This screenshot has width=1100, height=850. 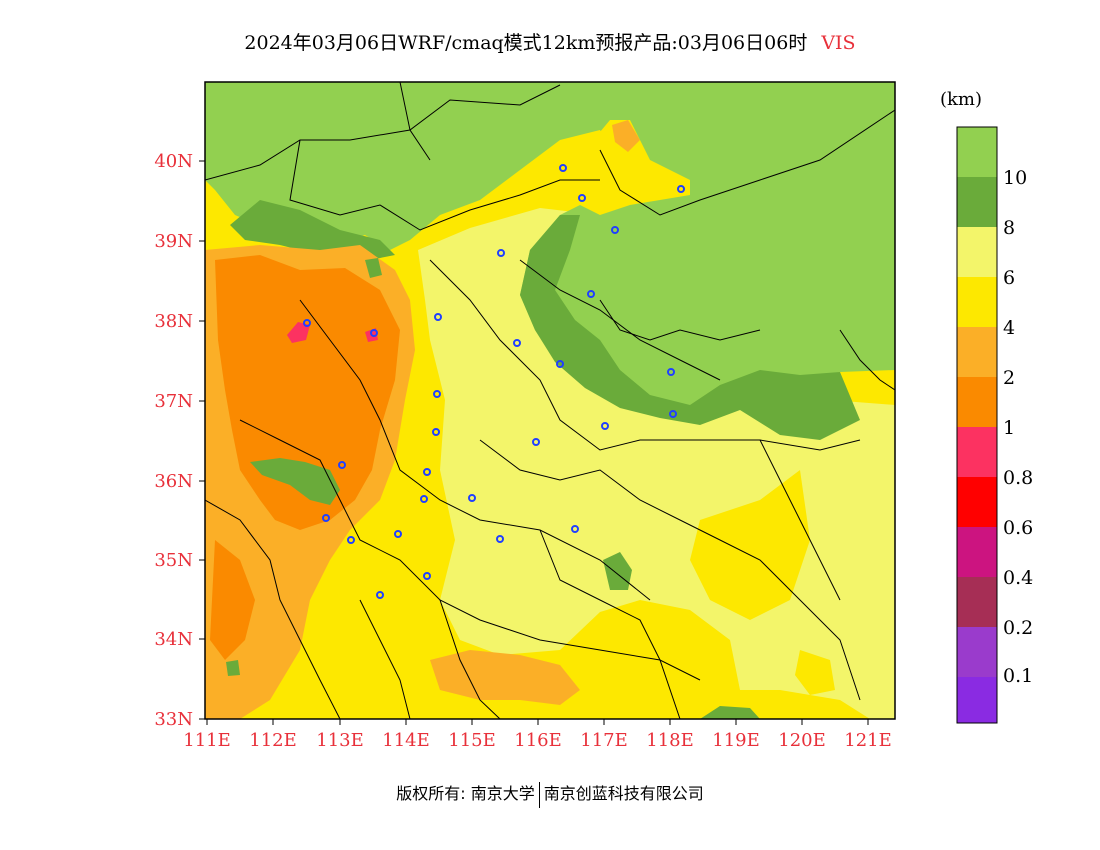 I want to click on colorbar-label-0.2: 0.2, so click(x=1018, y=628).